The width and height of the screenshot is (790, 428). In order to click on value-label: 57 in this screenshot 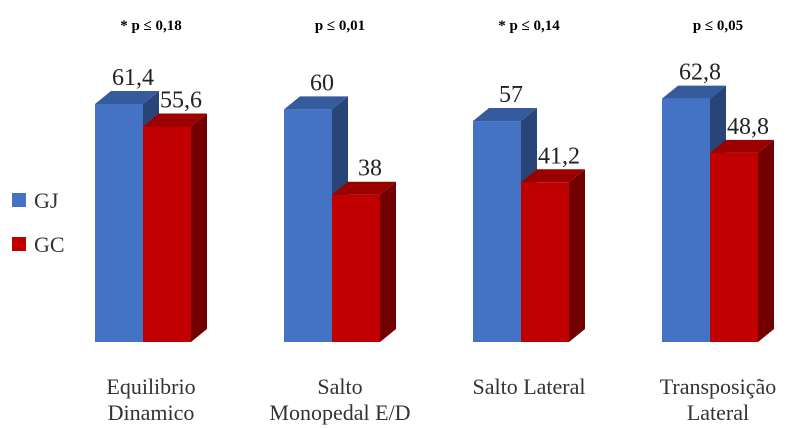, I will do `click(511, 95)`.